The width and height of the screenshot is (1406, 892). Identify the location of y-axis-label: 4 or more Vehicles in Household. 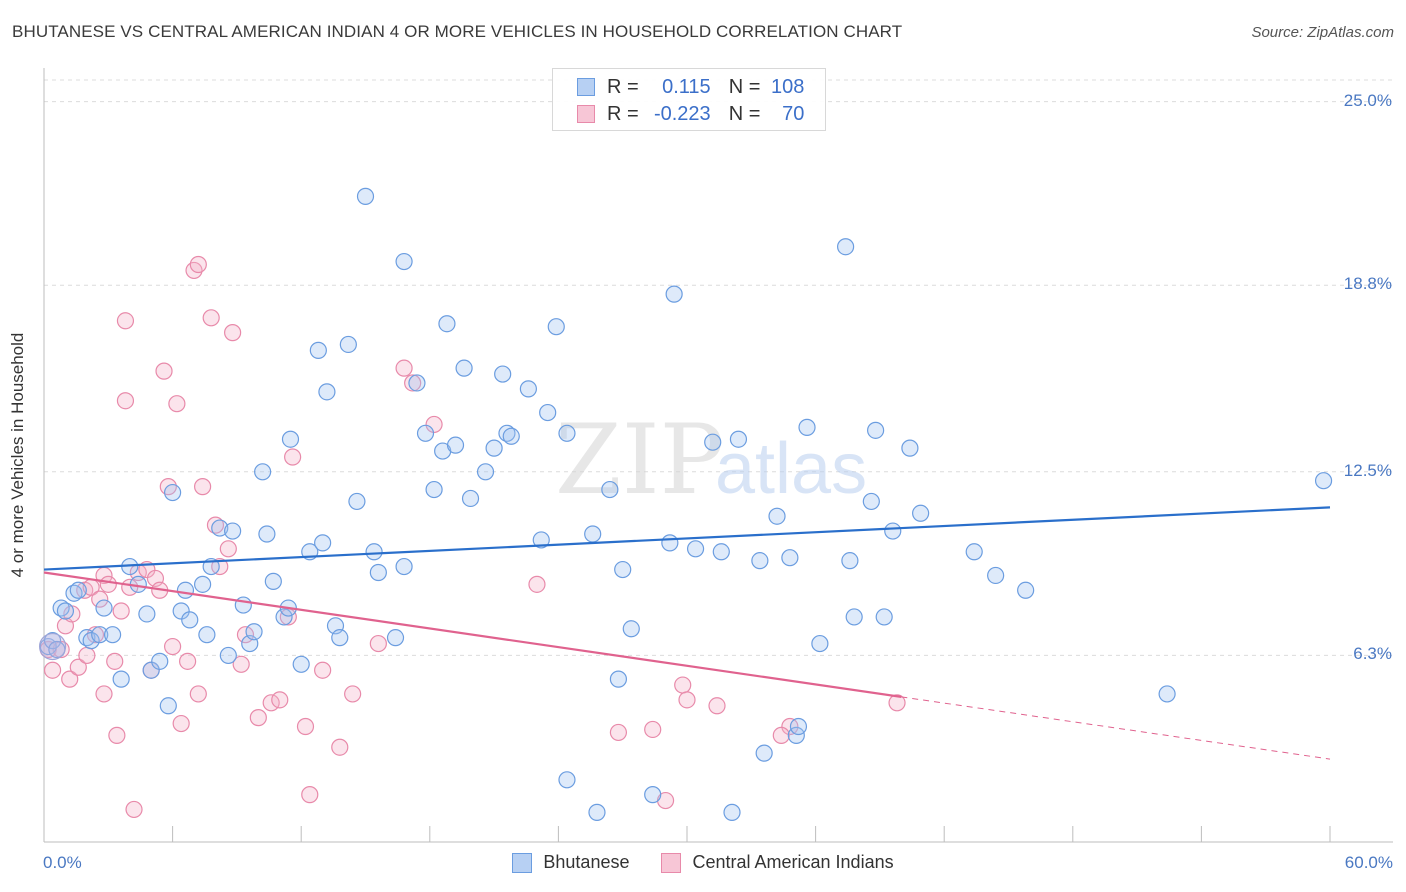
(17, 455).